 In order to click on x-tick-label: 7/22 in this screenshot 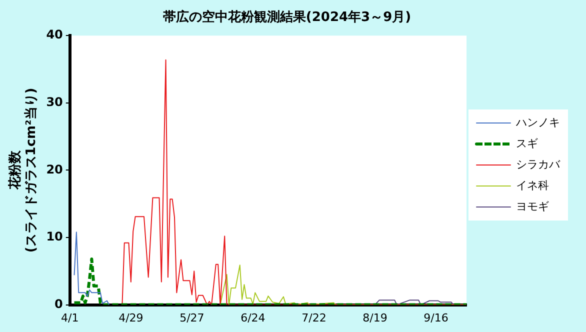, I will do `click(314, 317)`.